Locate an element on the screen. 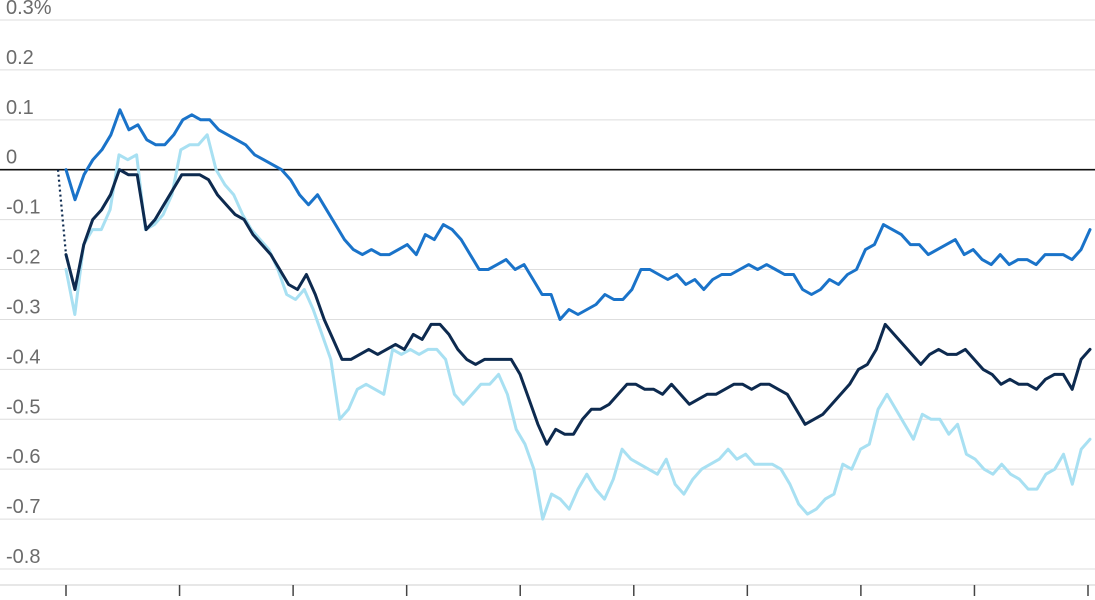 The height and width of the screenshot is (600, 1095). y-tick-label: -0.7 is located at coordinates (23, 507).